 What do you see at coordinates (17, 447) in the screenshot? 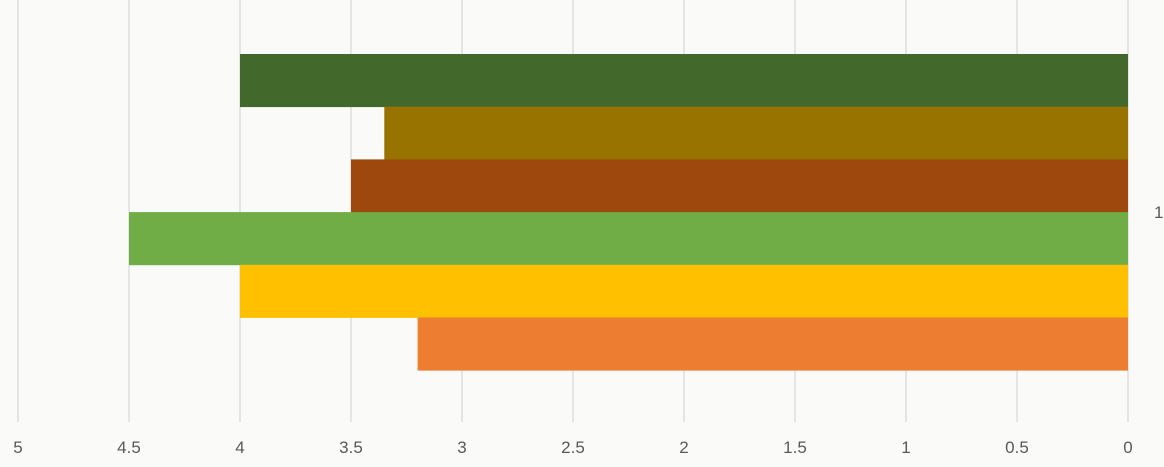
I see `x-tick-label: 5` at bounding box center [17, 447].